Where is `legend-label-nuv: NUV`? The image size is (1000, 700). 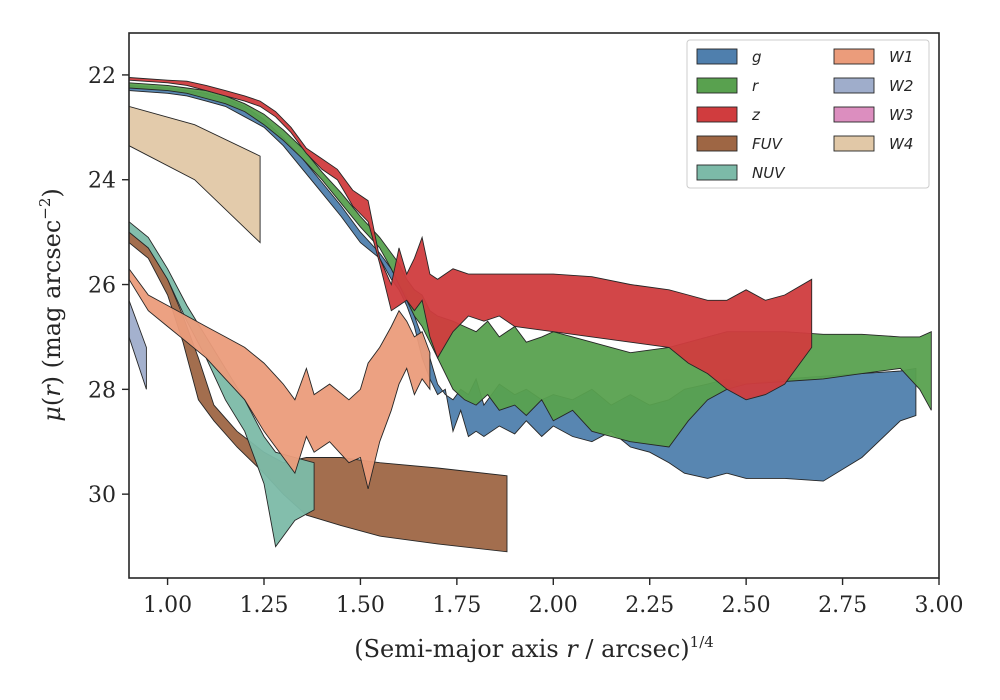 legend-label-nuv: NUV is located at coordinates (769, 173).